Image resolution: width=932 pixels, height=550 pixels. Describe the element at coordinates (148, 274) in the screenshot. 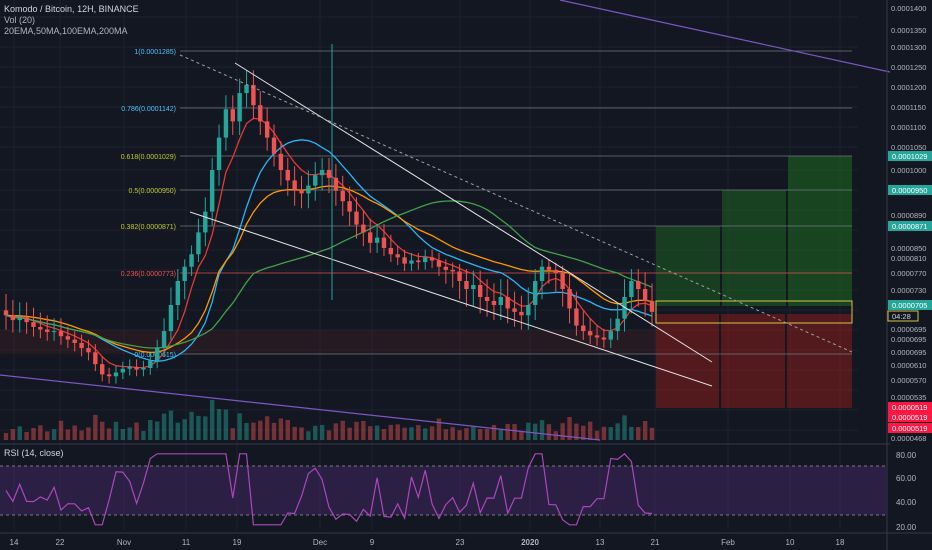

I see `fib-label-0.236: 0.236(0.0000773)` at that location.